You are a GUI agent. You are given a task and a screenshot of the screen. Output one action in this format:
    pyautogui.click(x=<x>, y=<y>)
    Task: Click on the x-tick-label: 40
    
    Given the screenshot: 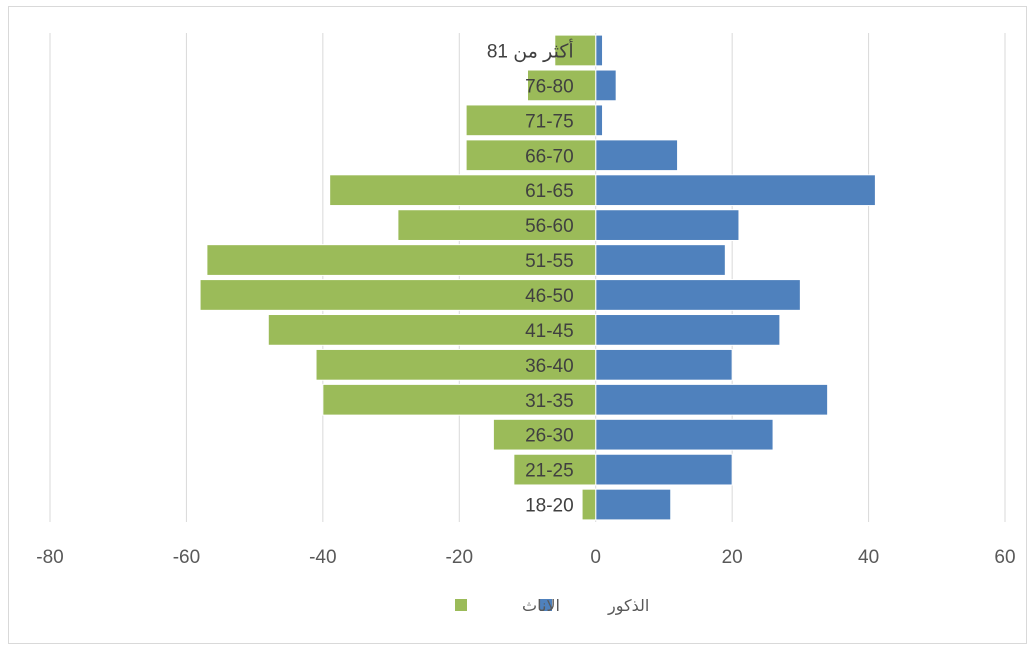 What is the action you would take?
    pyautogui.click(x=868, y=557)
    